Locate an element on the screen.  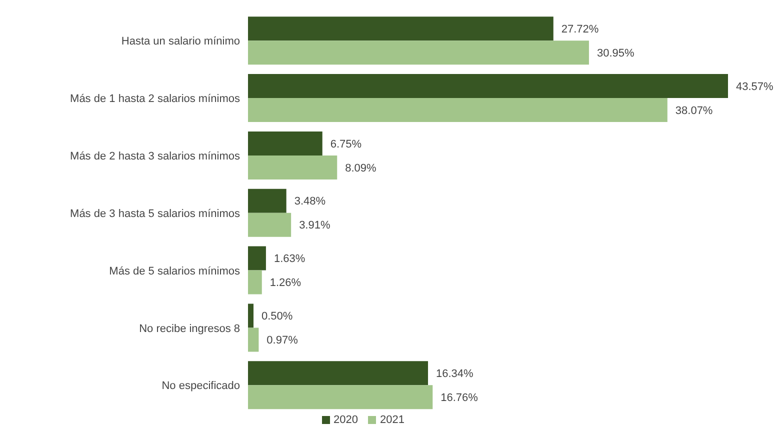
y-tick-label: No especificado is located at coordinates (201, 386).